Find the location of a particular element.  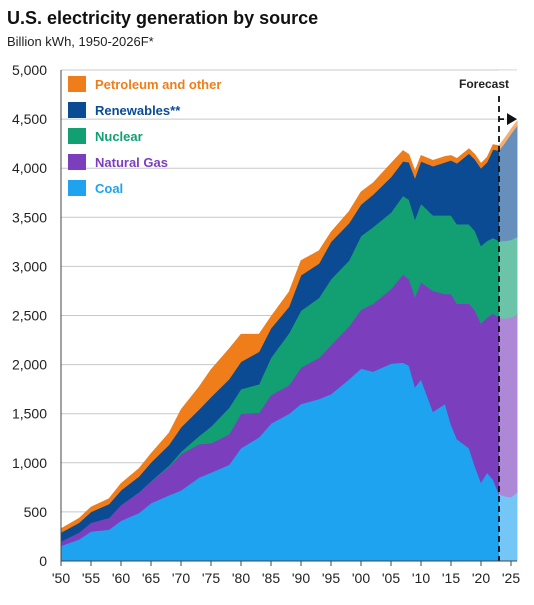

forecast-arrow-icon is located at coordinates (512, 119).